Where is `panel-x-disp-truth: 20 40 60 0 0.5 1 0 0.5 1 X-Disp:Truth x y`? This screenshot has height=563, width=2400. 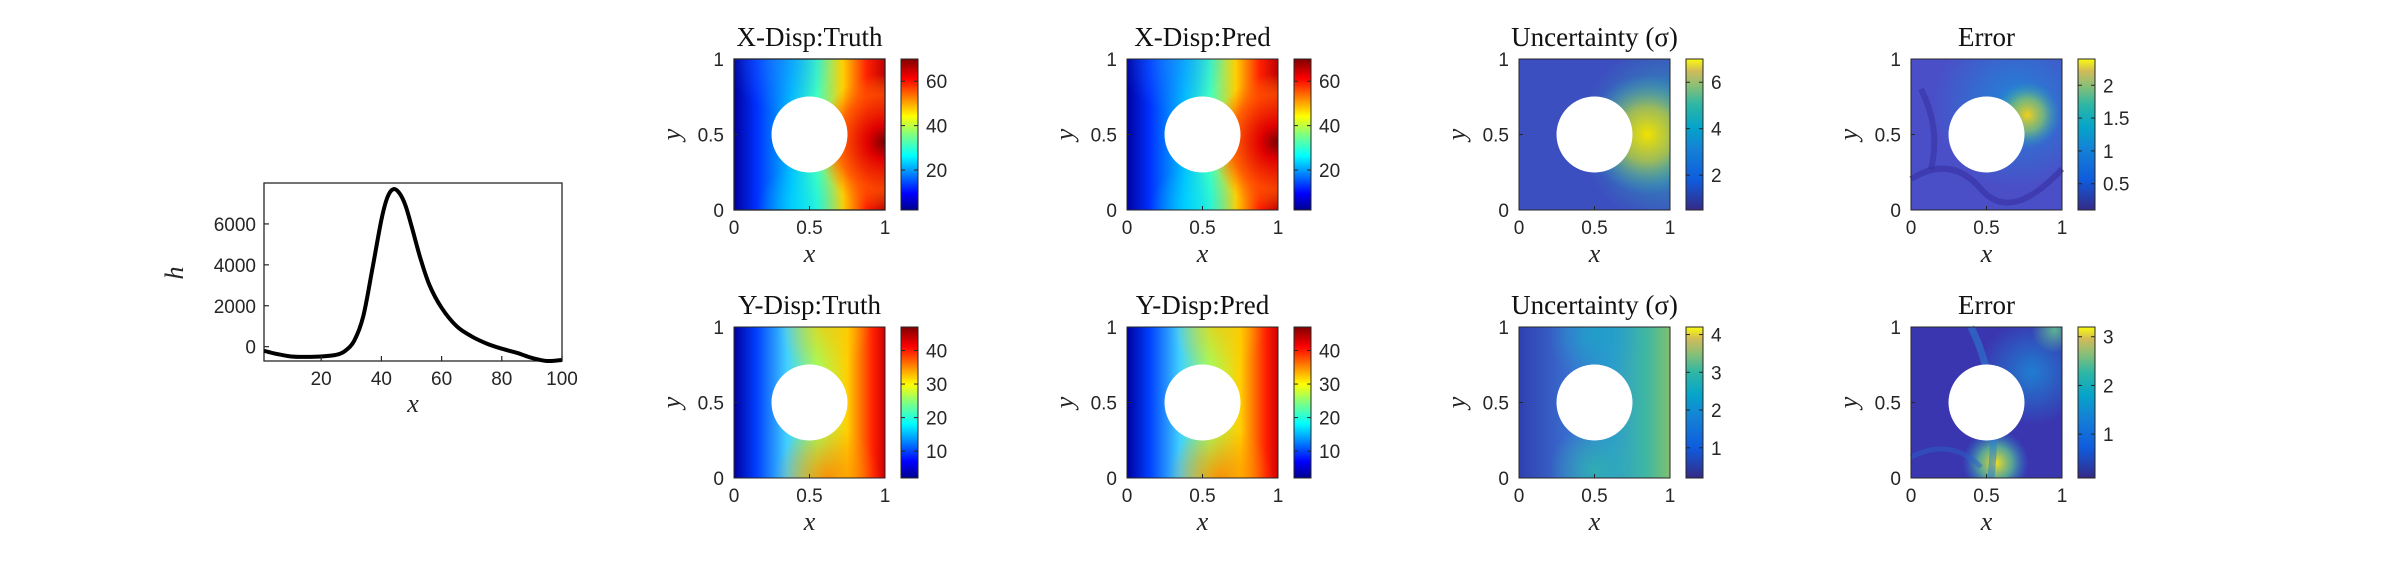 panel-x-disp-truth: 20 40 60 0 0.5 1 0 0.5 1 X-Disp:Truth x y is located at coordinates (802, 145).